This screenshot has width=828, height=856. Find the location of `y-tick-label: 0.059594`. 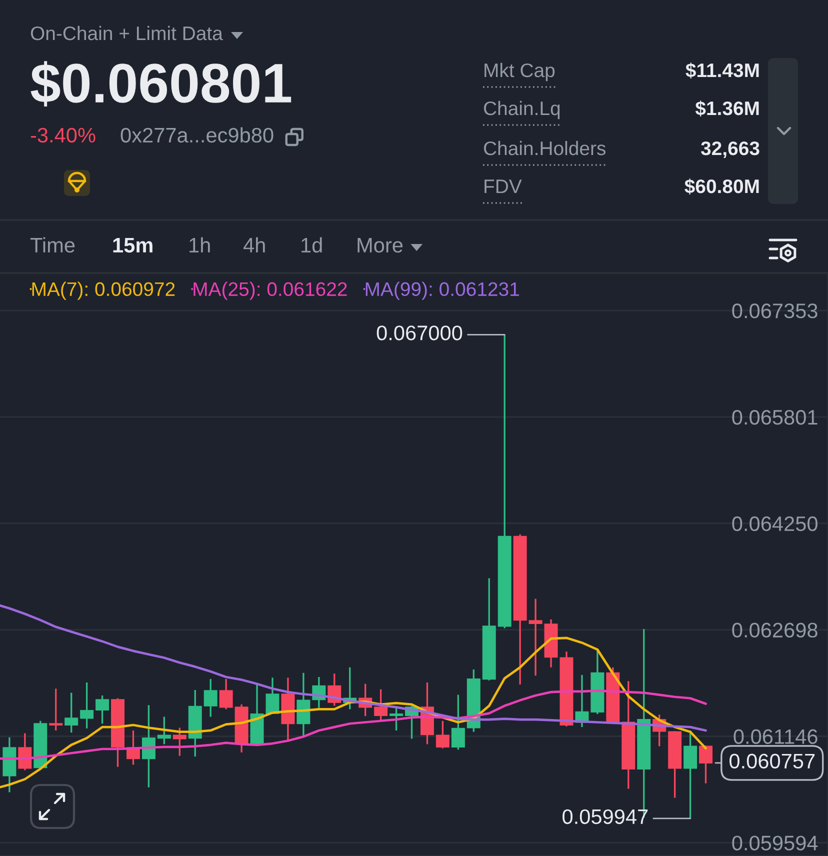

y-tick-label: 0.059594 is located at coordinates (775, 843).